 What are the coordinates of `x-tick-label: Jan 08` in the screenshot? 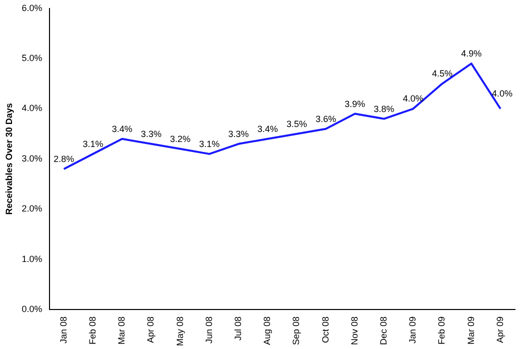 It's located at (63, 330).